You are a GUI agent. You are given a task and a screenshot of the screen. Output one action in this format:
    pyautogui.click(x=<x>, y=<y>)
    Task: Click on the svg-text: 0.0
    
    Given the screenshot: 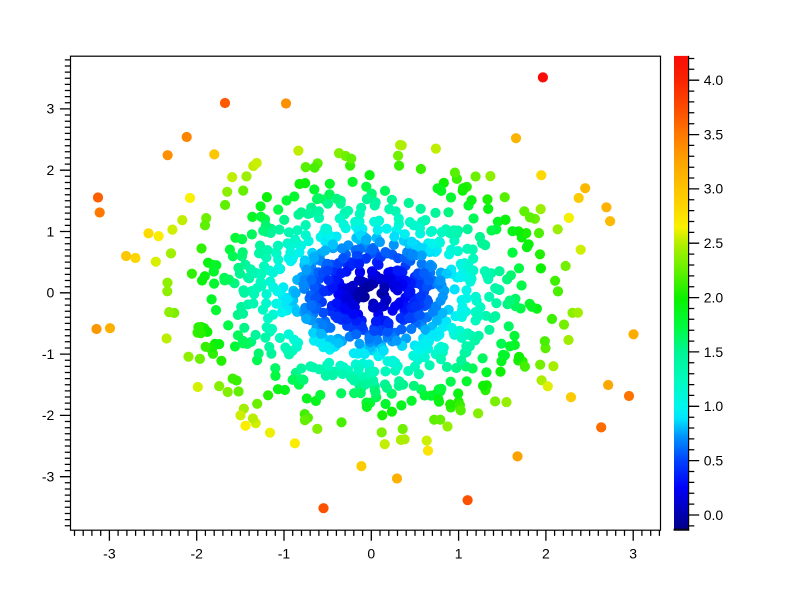 What is the action you would take?
    pyautogui.click(x=714, y=515)
    